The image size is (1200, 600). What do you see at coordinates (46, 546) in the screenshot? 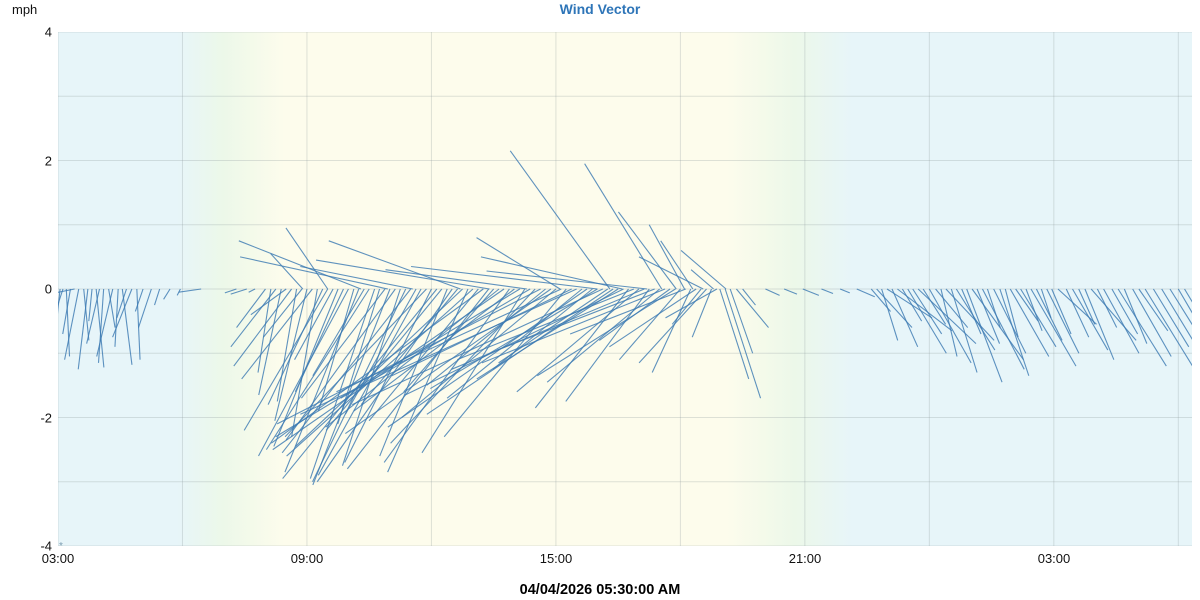
I see `y-tick-label: -4` at bounding box center [46, 546].